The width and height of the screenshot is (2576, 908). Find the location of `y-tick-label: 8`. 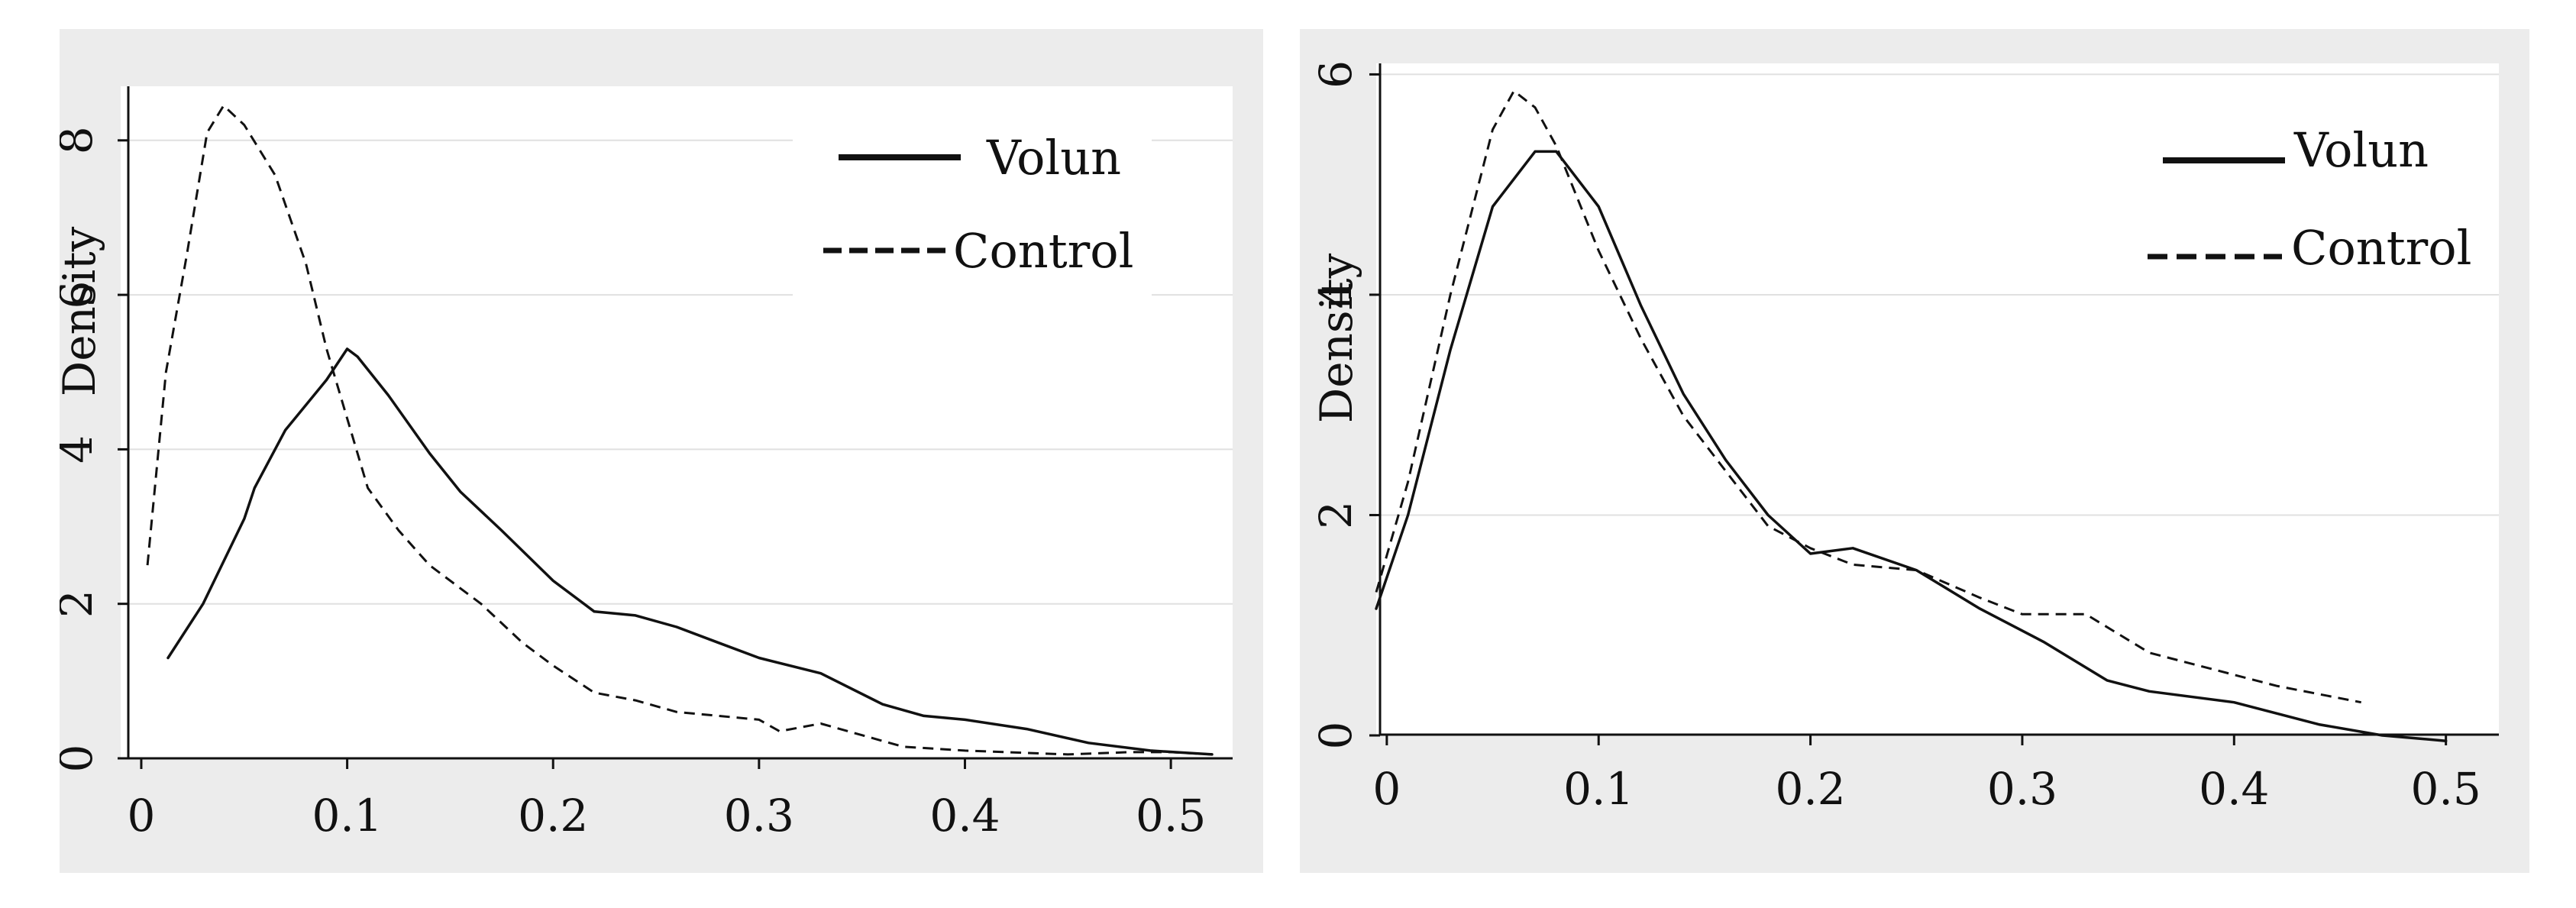

y-tick-label: 8 is located at coordinates (81, 140).